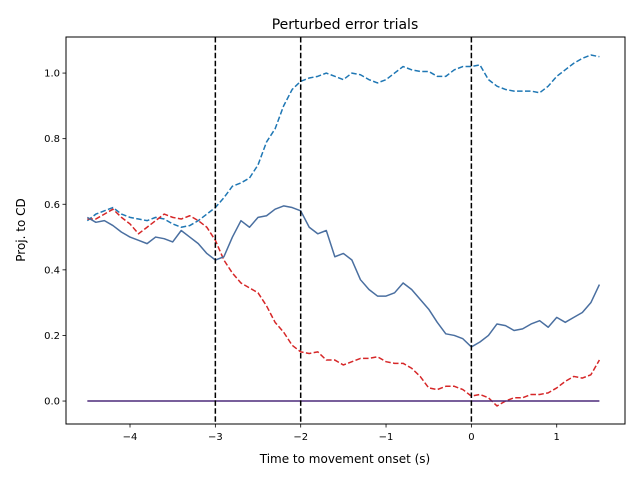 Image resolution: width=640 pixels, height=480 pixels. I want to click on x-tick-label: −2, so click(300, 437).